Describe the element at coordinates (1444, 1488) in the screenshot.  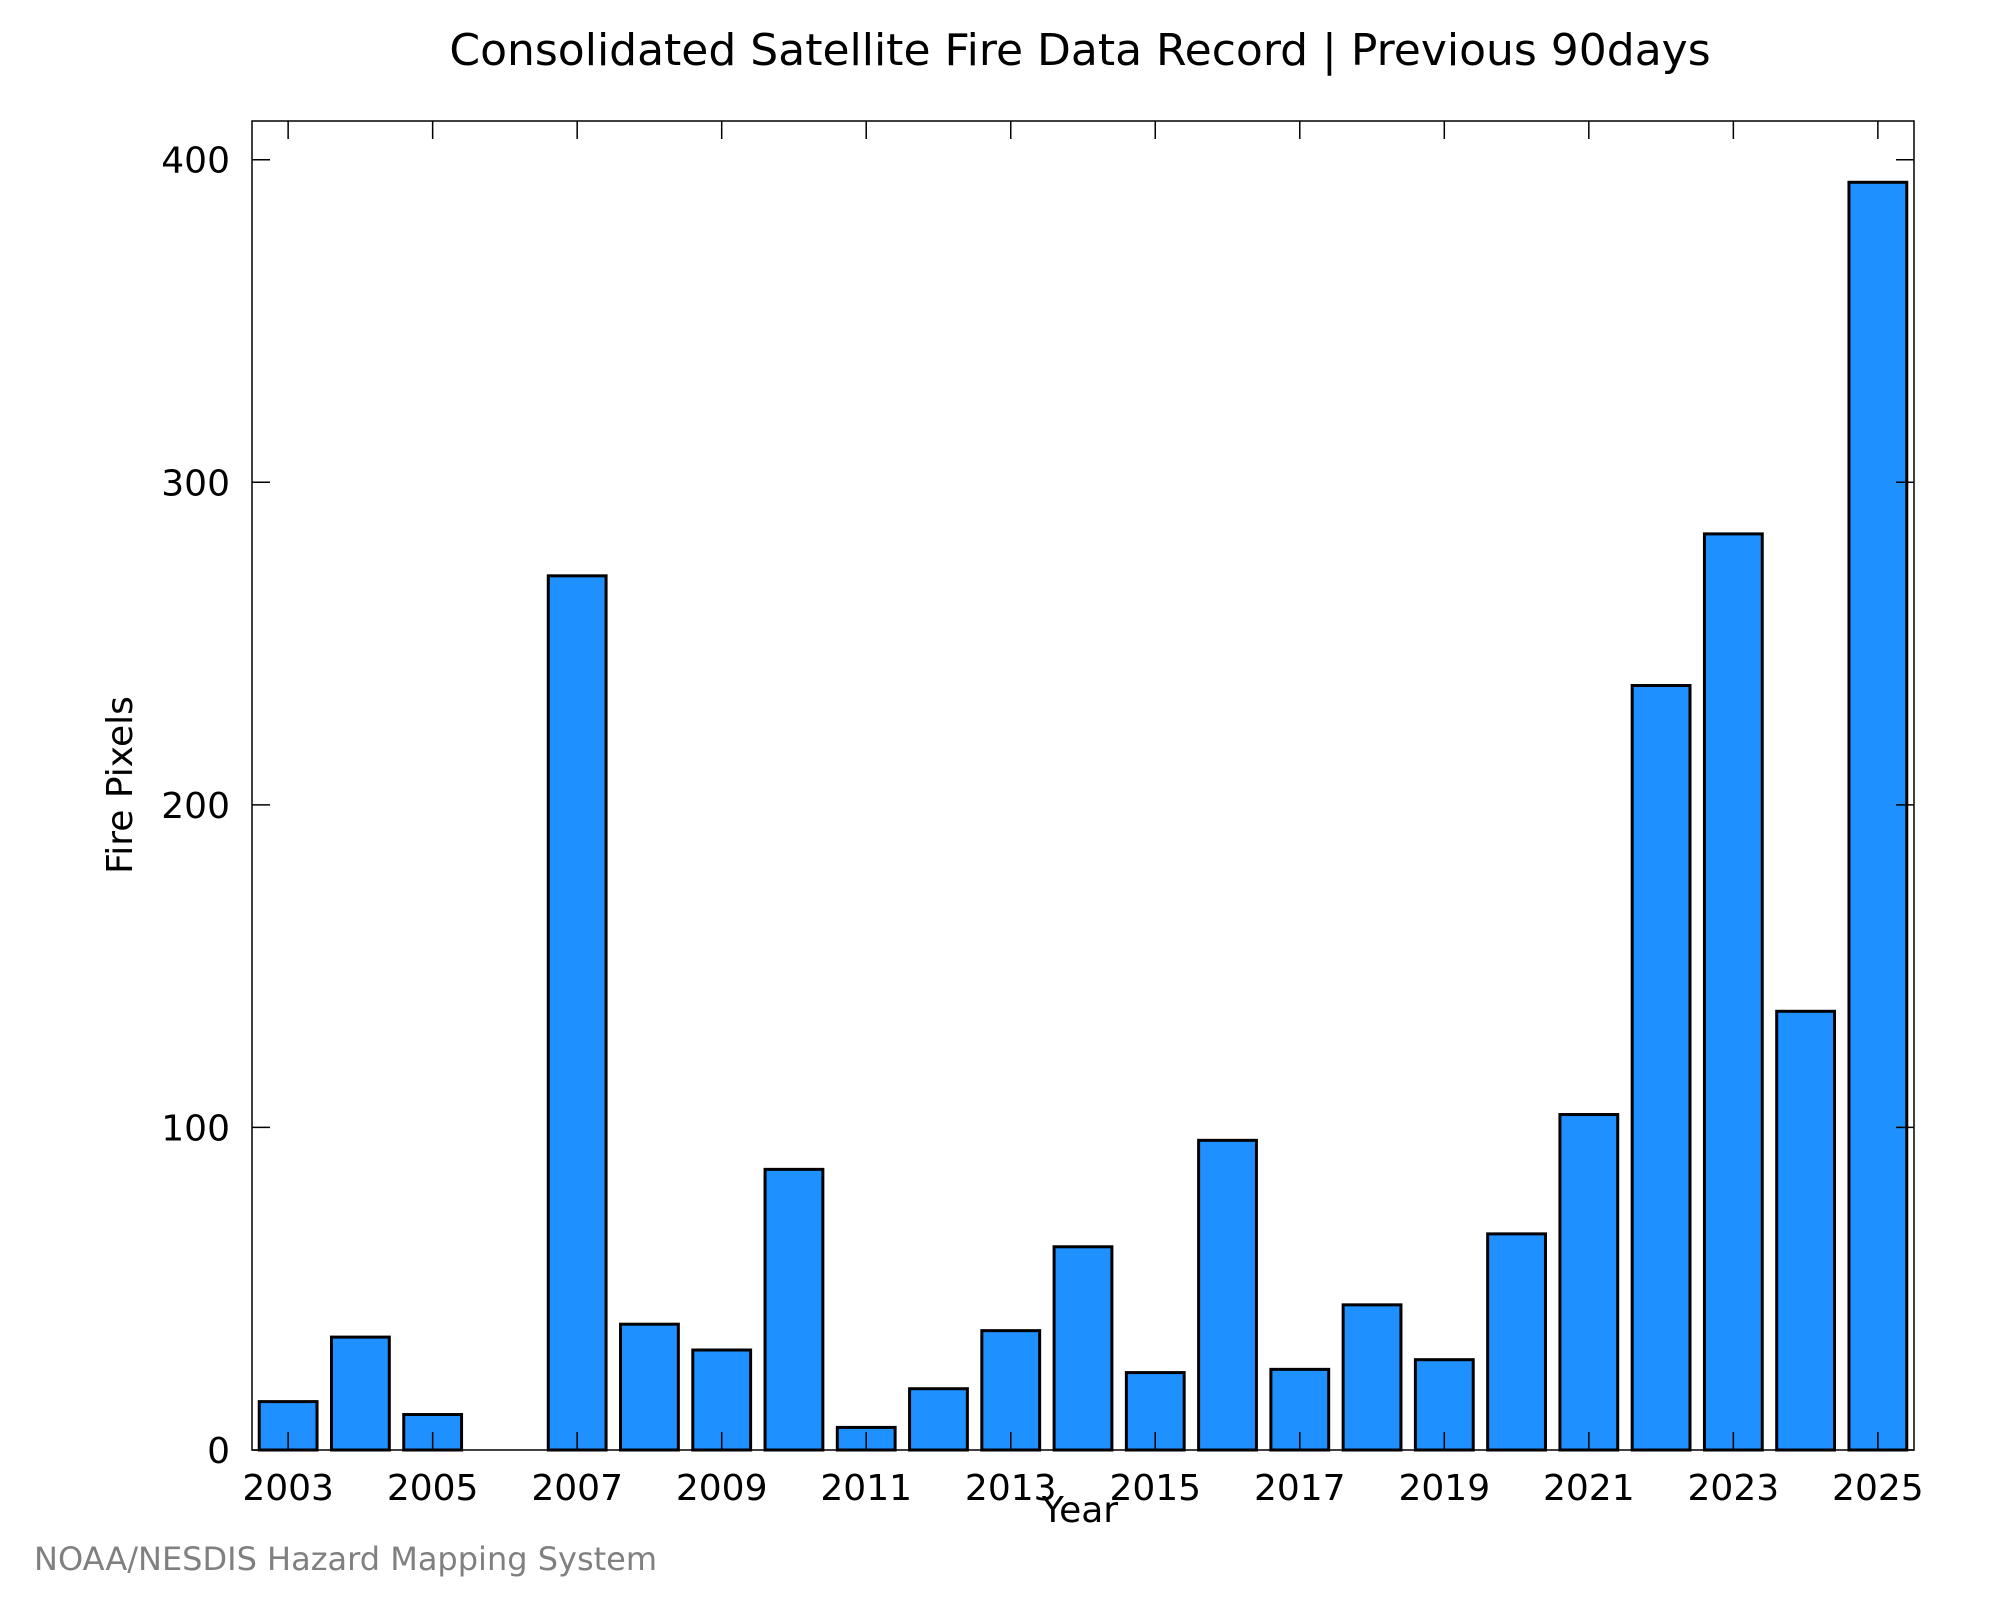
I see `x-tick-label-2019: 2019` at that location.